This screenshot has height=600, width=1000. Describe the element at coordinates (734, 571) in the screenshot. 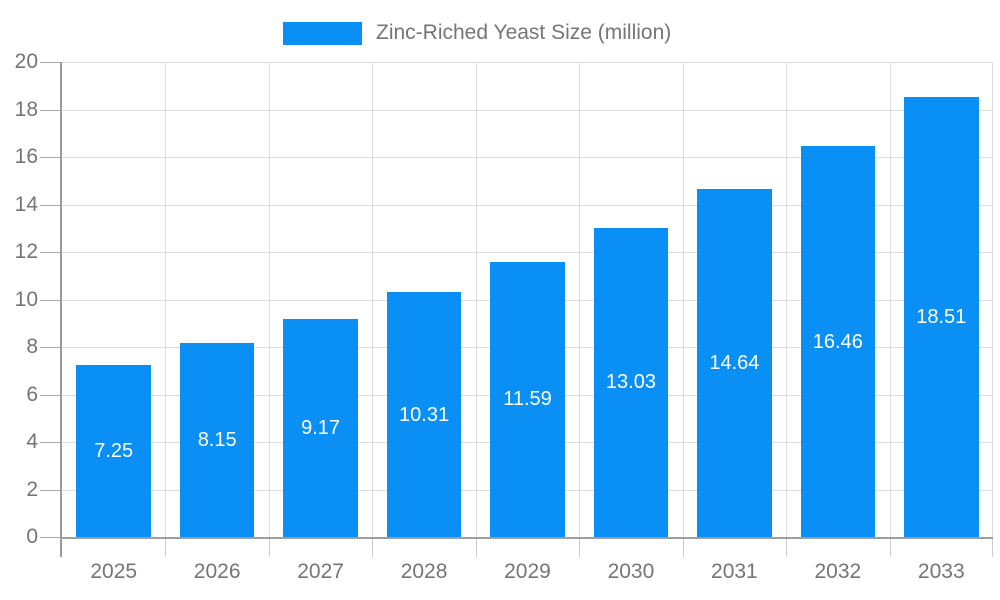

I see `x-tick-label-2031: 2031` at that location.